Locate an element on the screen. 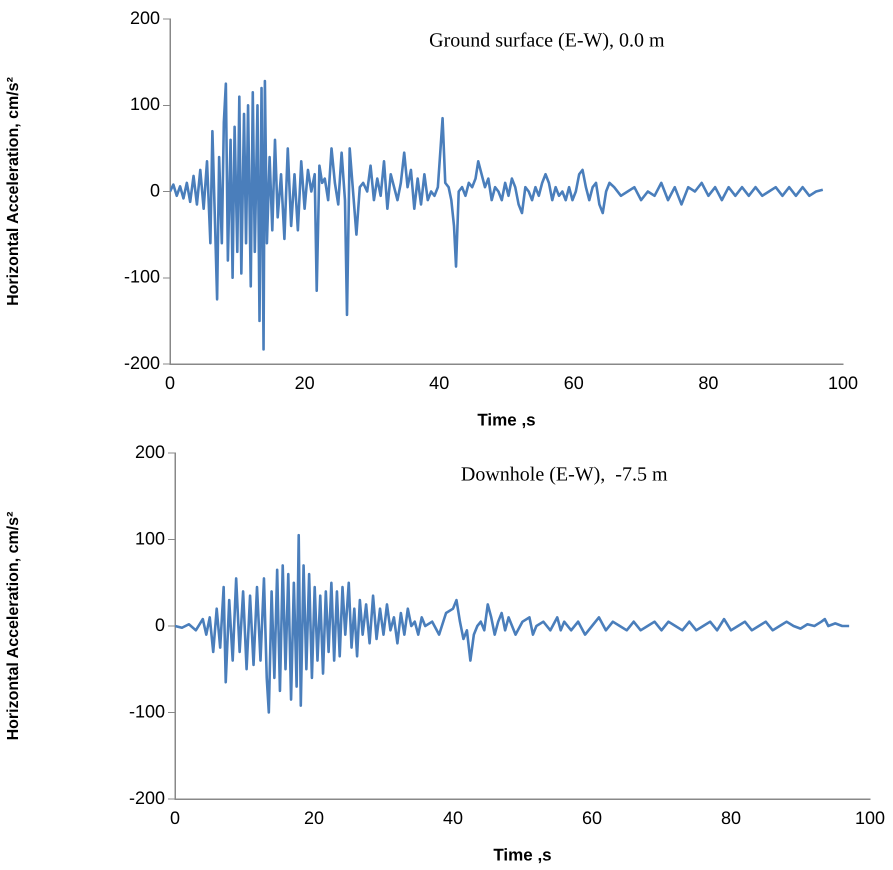 The image size is (893, 870). text: Downhole (E-W), -7.5 m is located at coordinates (564, 474).